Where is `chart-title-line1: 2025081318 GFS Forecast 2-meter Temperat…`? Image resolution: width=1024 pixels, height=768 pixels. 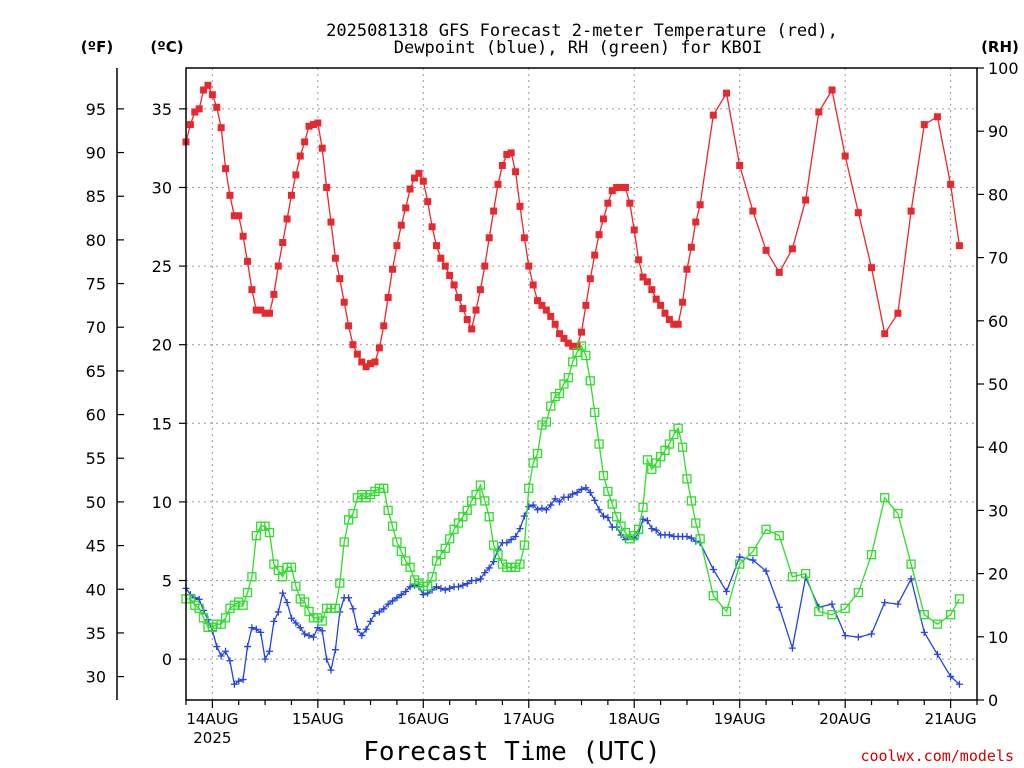 chart-title-line1: 2025081318 GFS Forecast 2-meter Temperat… is located at coordinates (582, 31).